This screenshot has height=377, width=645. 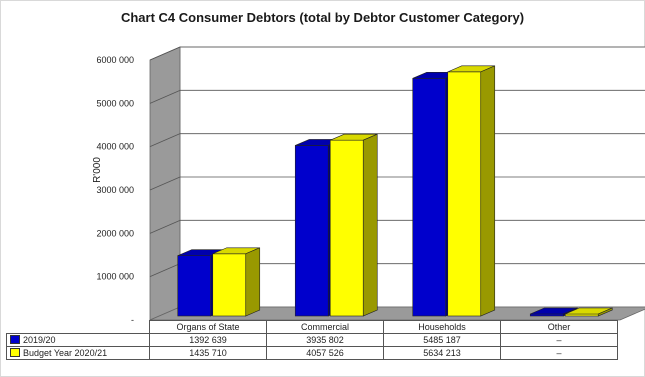 What do you see at coordinates (442, 353) in the screenshot?
I see `data-cell: 5634 213` at bounding box center [442, 353].